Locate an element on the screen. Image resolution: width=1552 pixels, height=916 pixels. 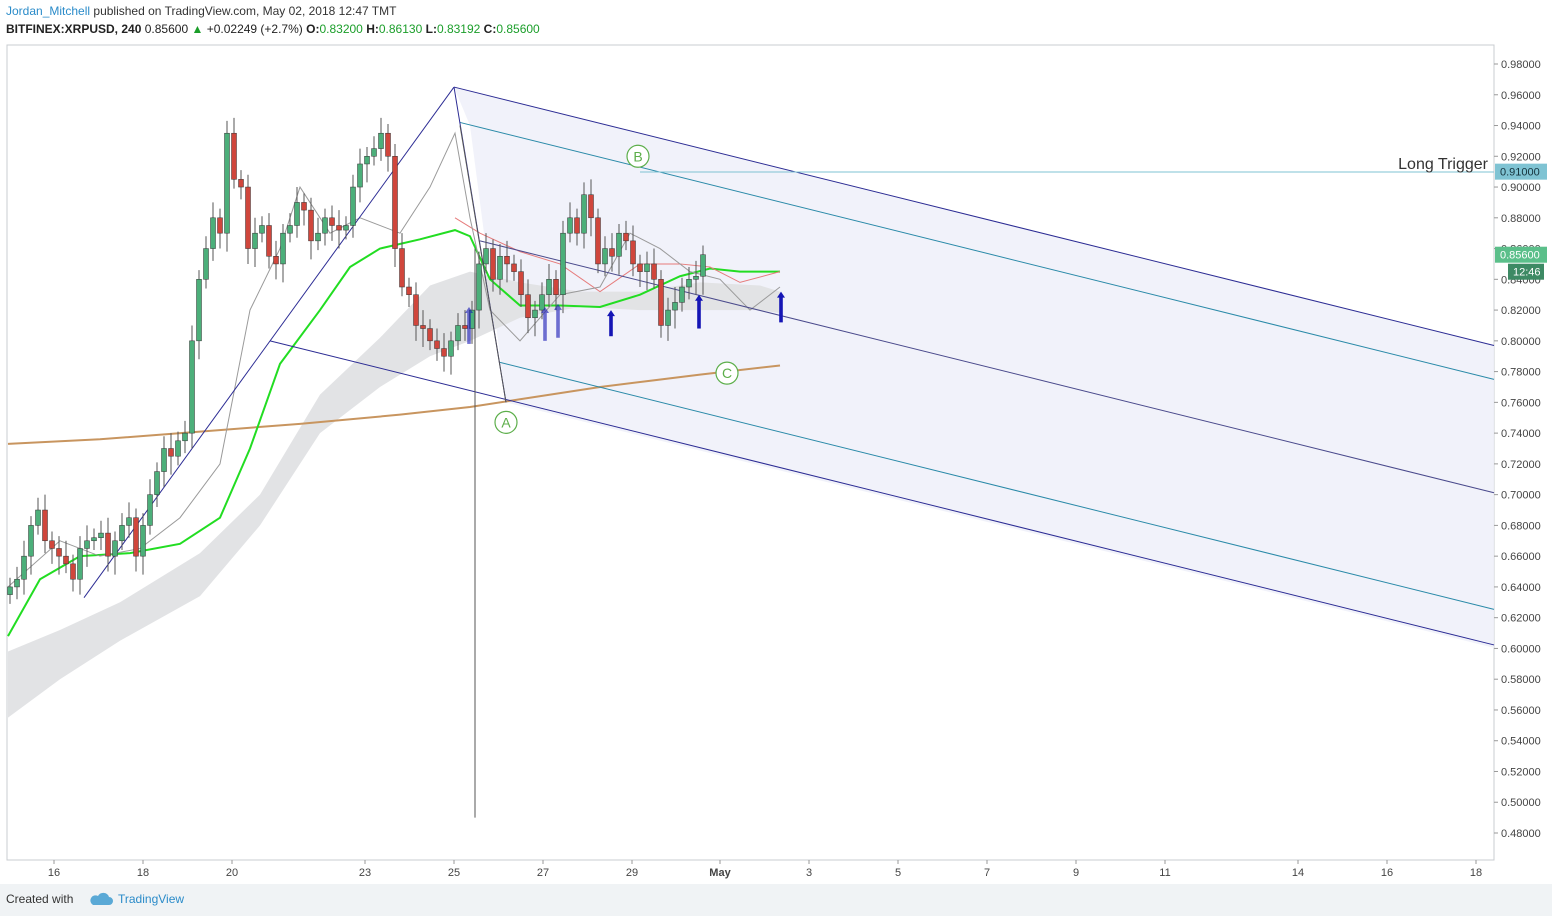
trigger-price-text: 0.91000 is located at coordinates (1520, 173).